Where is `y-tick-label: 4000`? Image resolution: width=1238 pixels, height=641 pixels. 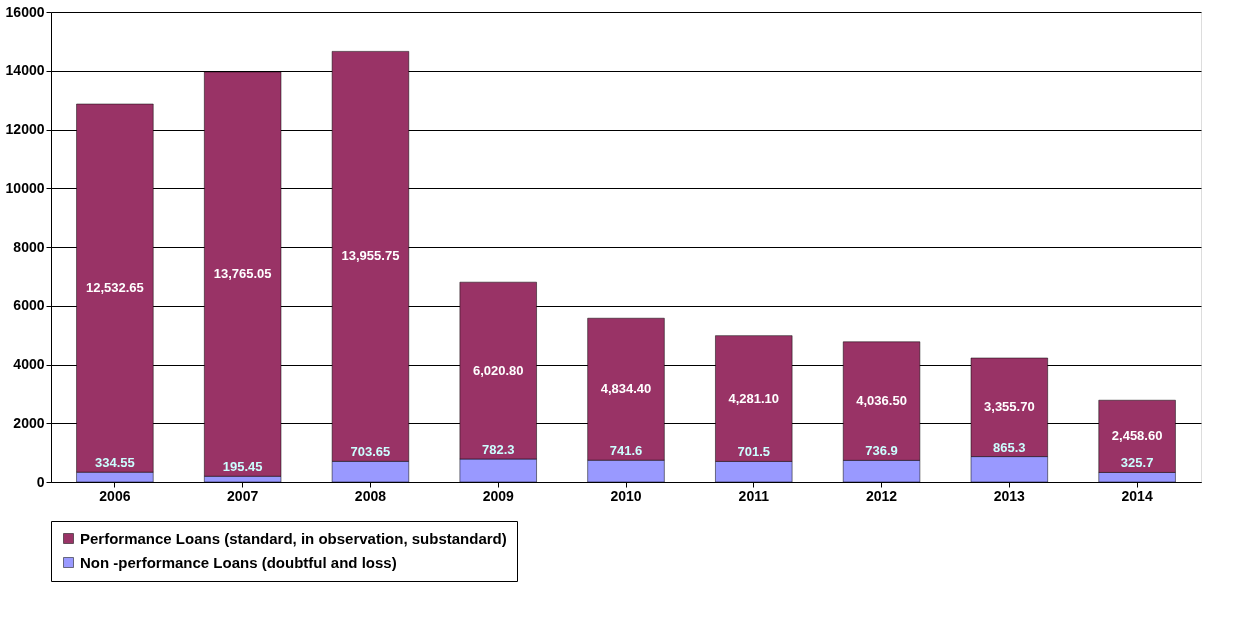
y-tick-label: 4000 is located at coordinates (29, 364).